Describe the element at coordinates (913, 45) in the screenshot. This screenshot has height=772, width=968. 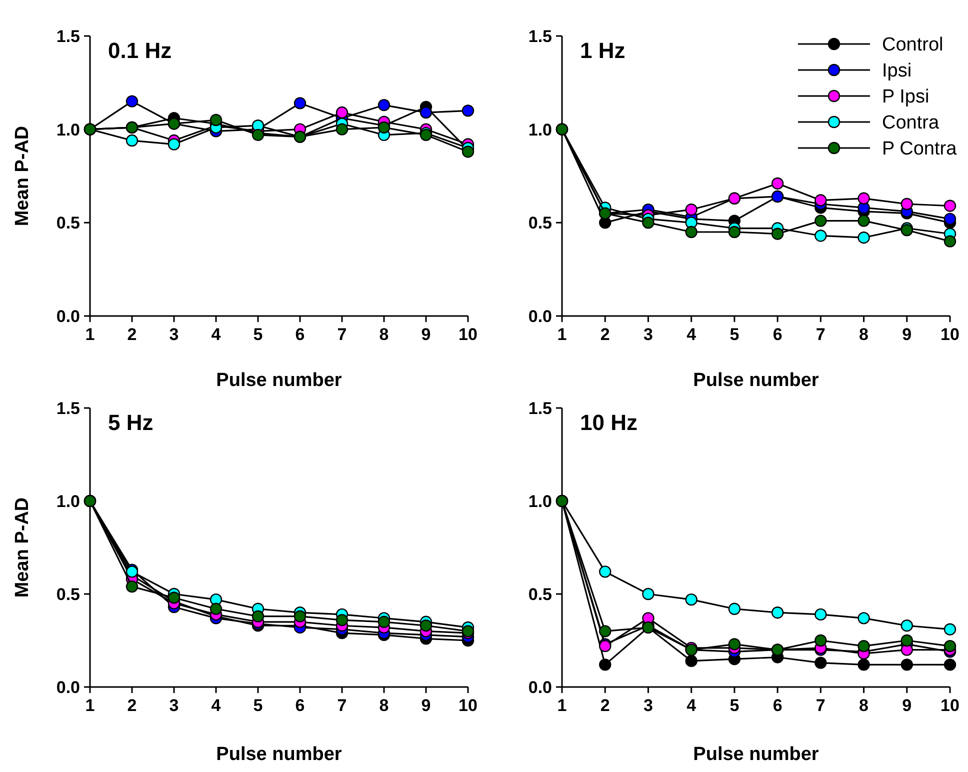
I see `legend-label: Control` at that location.